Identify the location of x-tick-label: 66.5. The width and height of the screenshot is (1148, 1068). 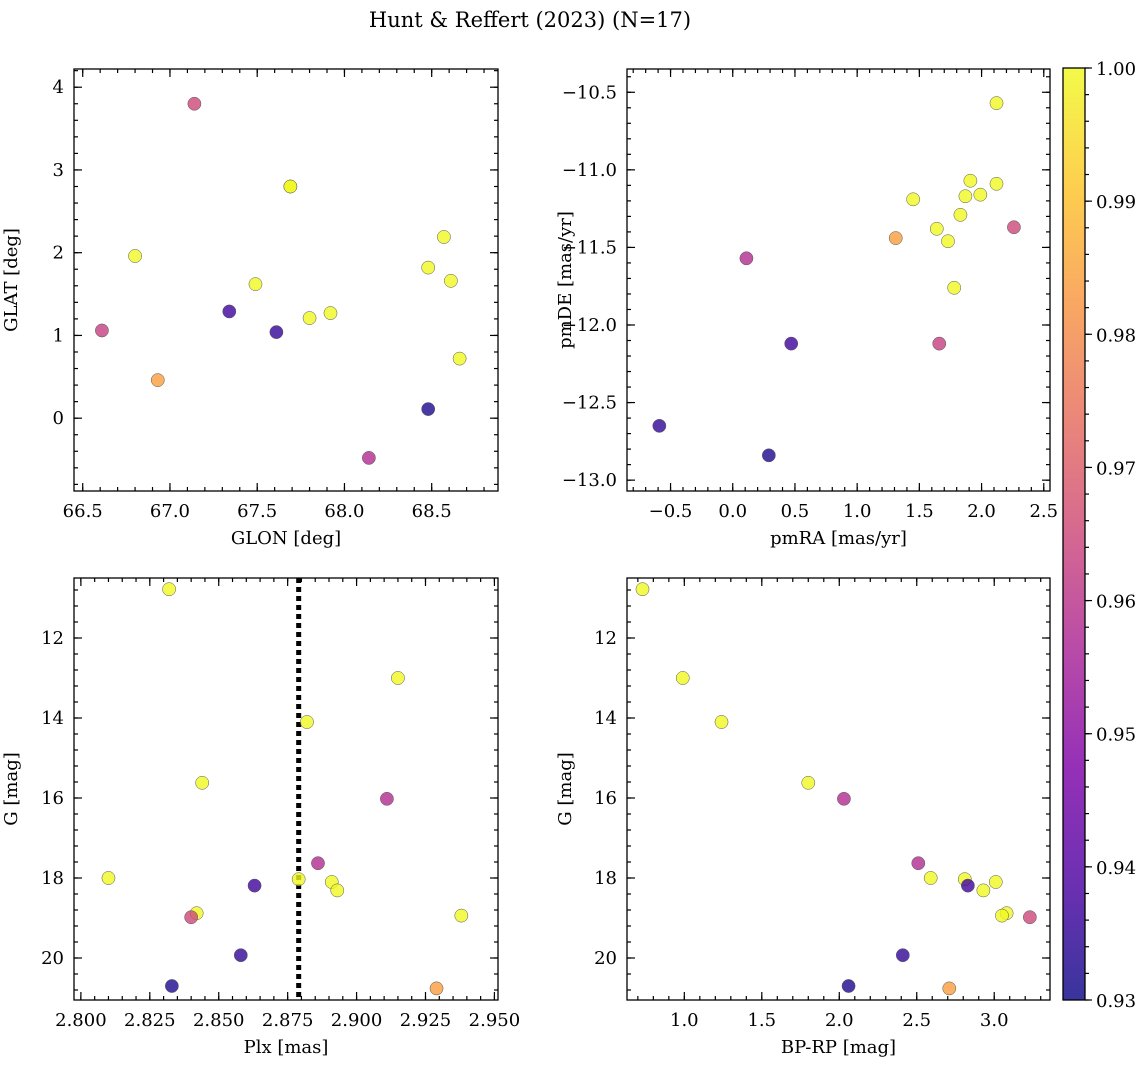
(83, 511).